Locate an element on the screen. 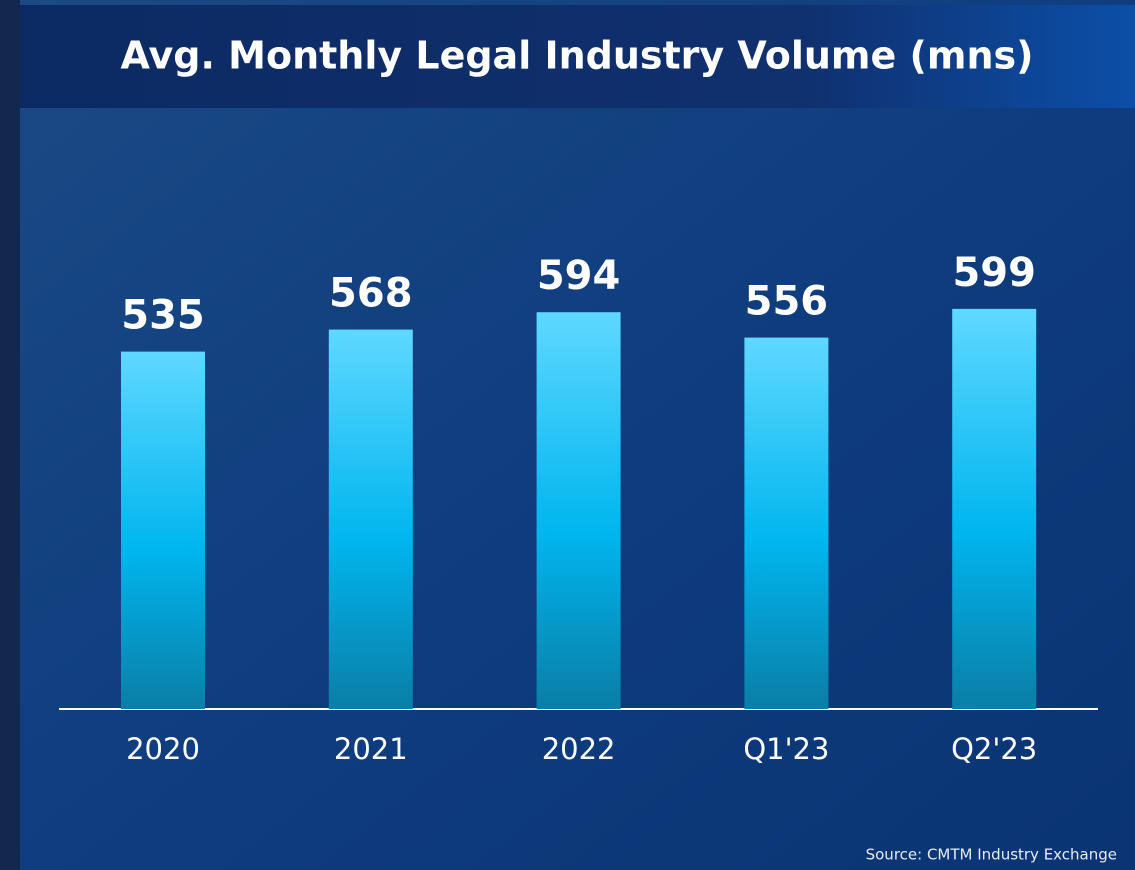 The height and width of the screenshot is (870, 1135). x-tick-label: Q2'23 is located at coordinates (994, 749).